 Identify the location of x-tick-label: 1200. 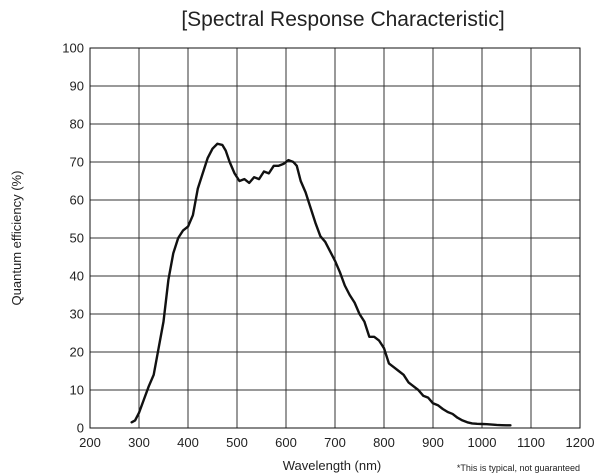
(580, 442).